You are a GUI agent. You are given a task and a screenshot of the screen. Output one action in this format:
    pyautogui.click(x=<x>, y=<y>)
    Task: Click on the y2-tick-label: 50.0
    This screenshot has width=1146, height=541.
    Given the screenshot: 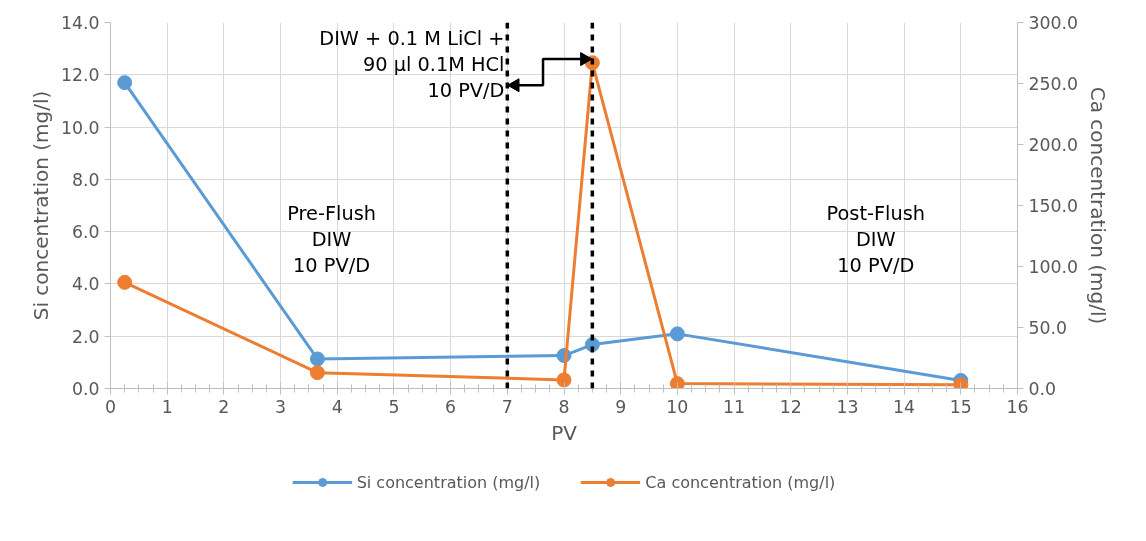 What is the action you would take?
    pyautogui.click(x=1048, y=328)
    